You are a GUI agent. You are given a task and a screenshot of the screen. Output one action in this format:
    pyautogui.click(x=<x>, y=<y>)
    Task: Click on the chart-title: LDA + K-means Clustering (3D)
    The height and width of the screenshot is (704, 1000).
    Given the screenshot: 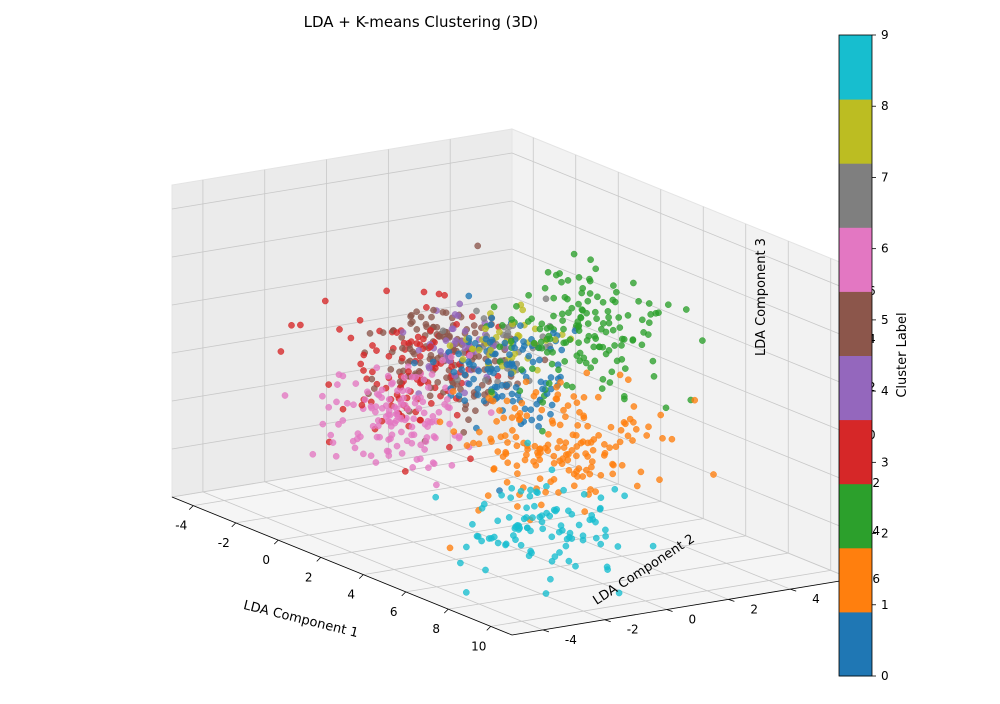 What is the action you would take?
    pyautogui.click(x=421, y=22)
    